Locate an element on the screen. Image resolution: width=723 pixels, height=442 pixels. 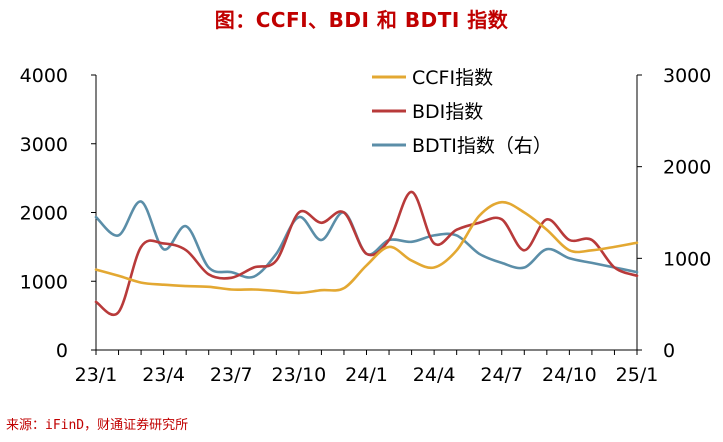
y-tick-label-right: 0 is located at coordinates (669, 351).